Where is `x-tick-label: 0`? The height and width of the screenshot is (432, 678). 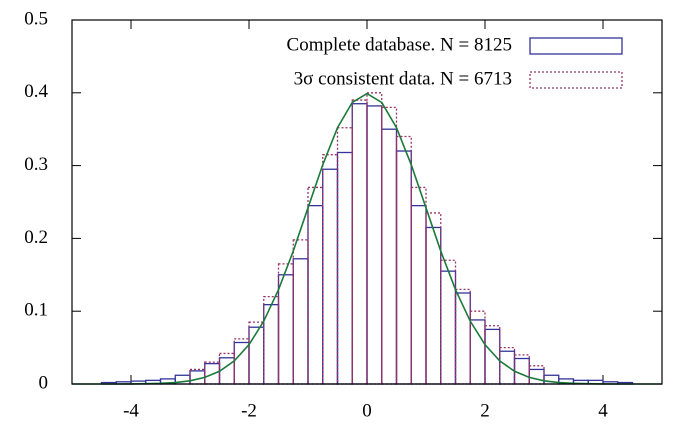
x-tick-label: 0 is located at coordinates (367, 410).